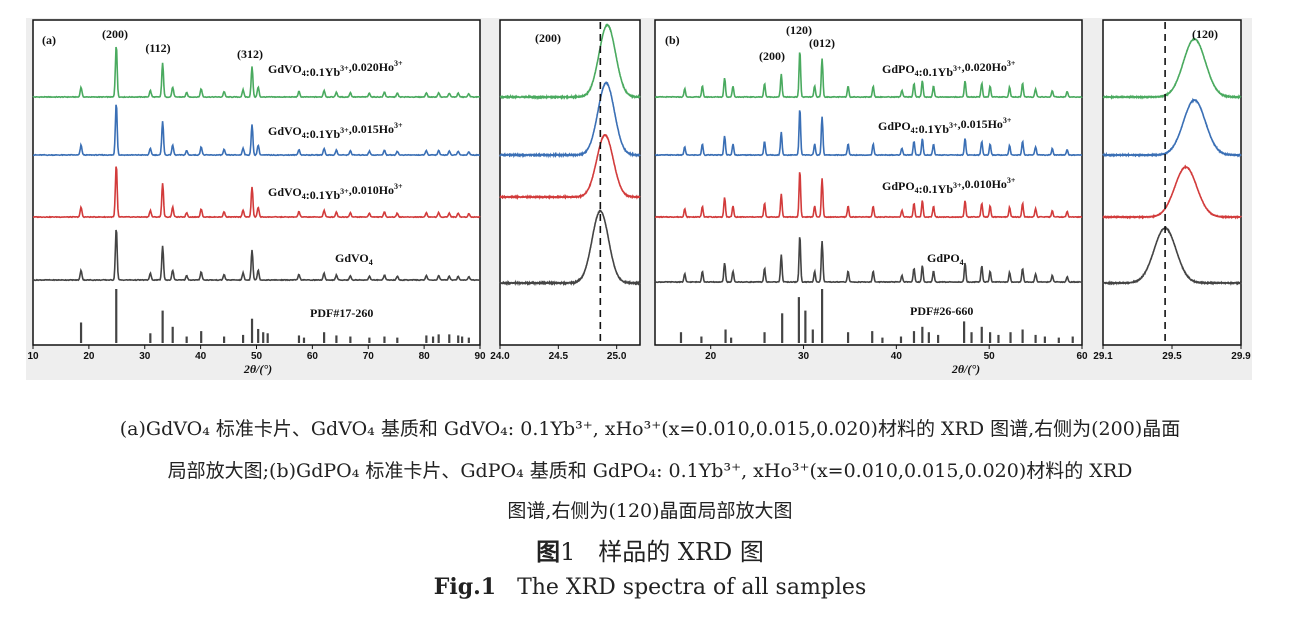  I want to click on zoom-120-xaxis-tick-label-1: 29.5, so click(1172, 356).